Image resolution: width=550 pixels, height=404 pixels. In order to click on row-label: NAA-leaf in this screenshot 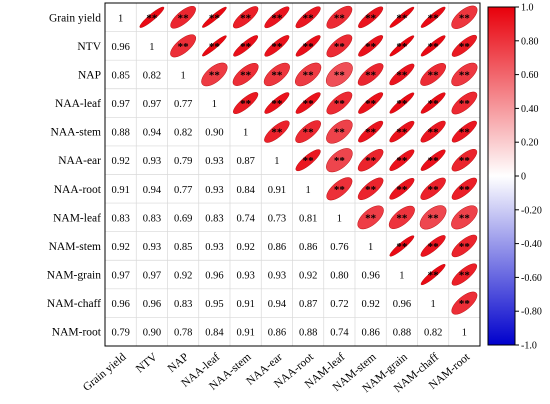, I will do `click(78, 104)`.